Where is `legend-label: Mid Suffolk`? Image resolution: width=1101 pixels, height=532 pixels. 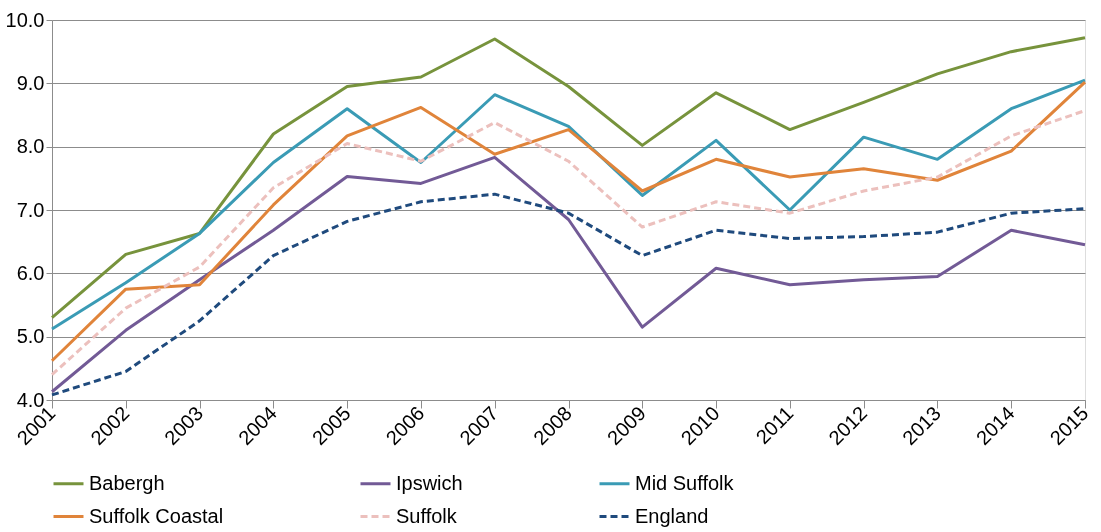
legend-label: Mid Suffolk is located at coordinates (685, 482).